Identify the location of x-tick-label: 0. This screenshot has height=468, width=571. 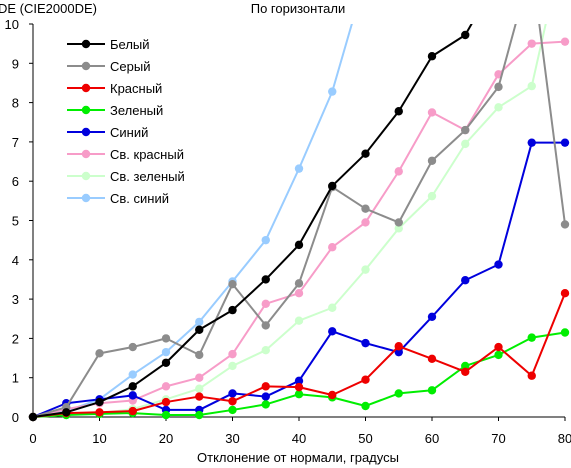
(32, 438).